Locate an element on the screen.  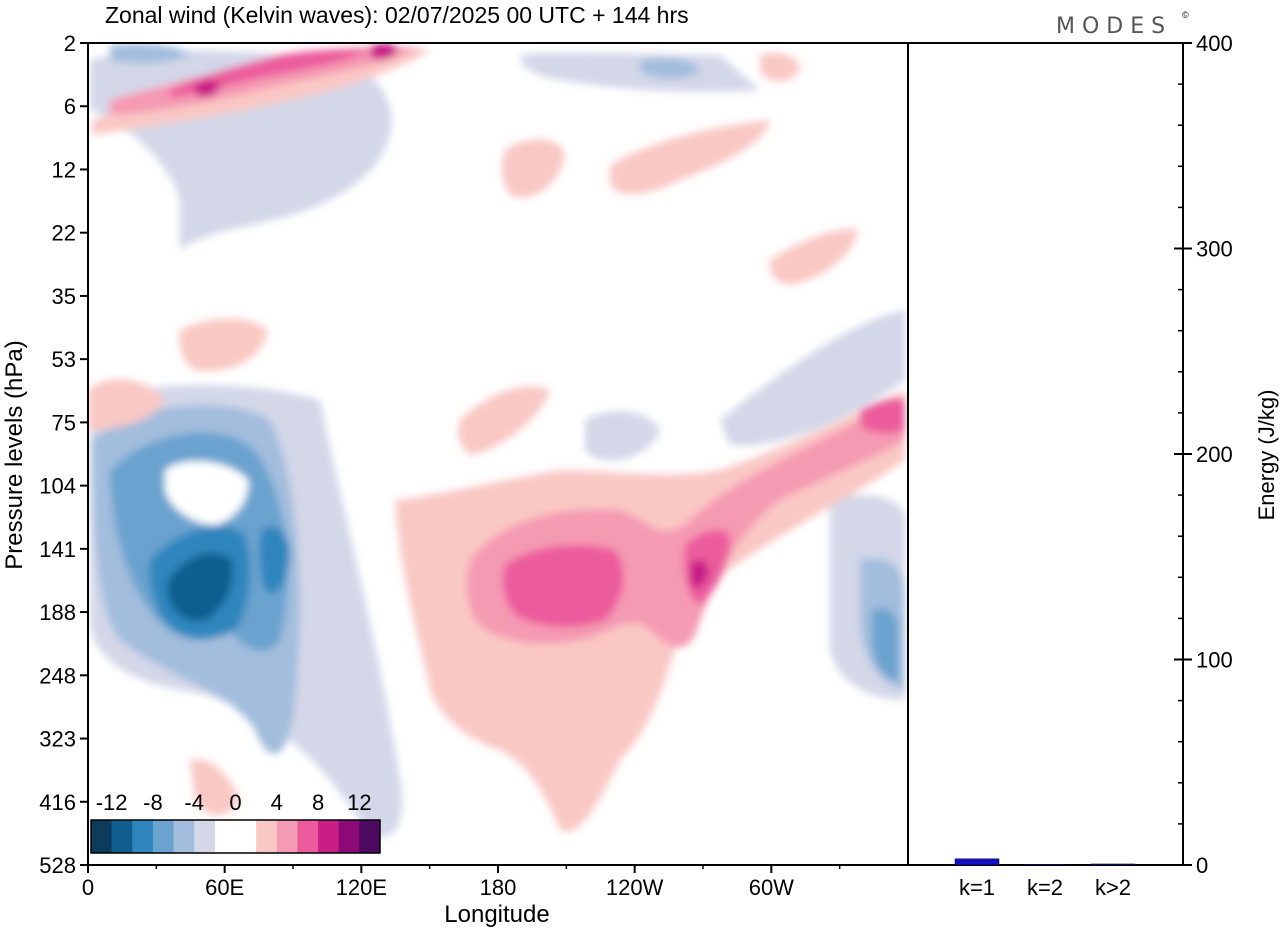
pressure-axis: 2 6 12 22 35 53 75 104 141 188 248 323 416 528 is located at coordinates (63, 454).